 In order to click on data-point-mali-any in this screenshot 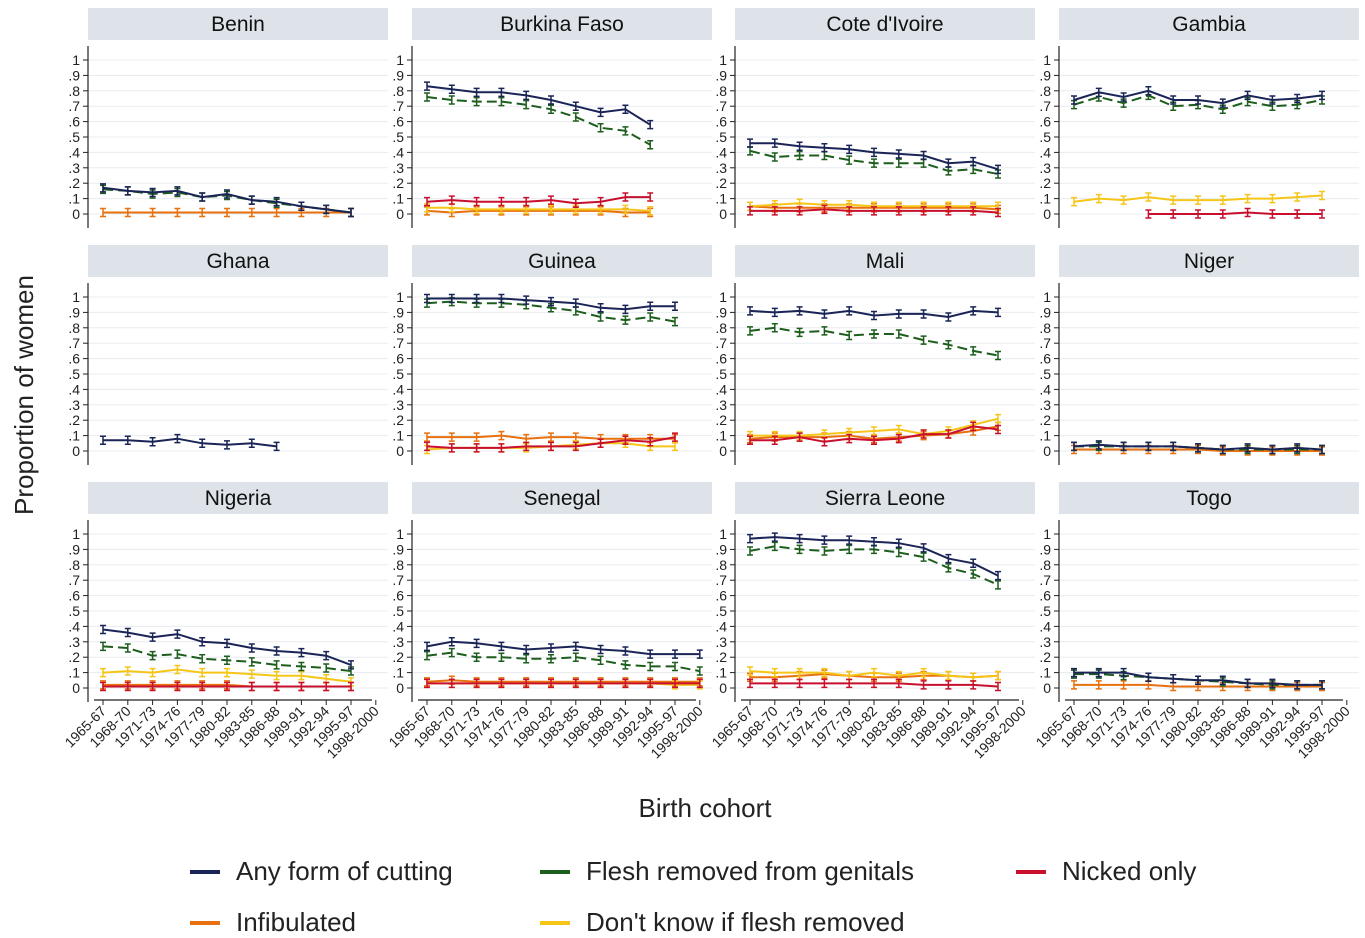, I will do `click(973, 311)`.